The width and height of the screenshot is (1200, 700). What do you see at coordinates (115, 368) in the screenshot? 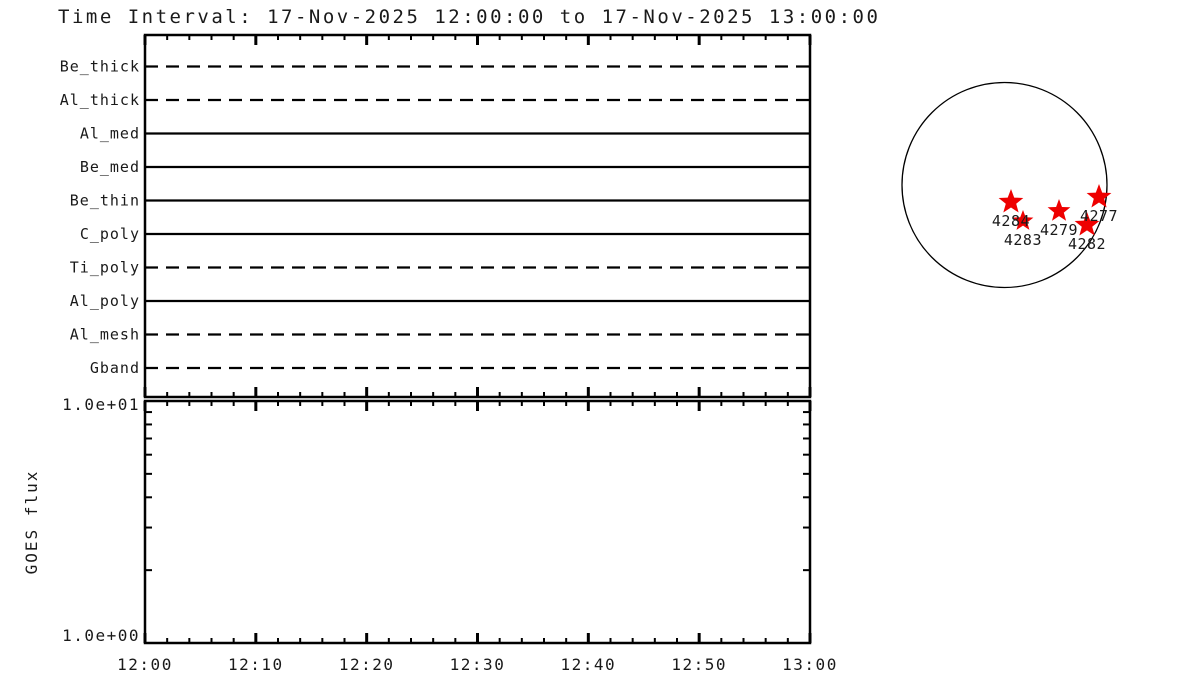
I see `filter-label: Gband` at bounding box center [115, 368].